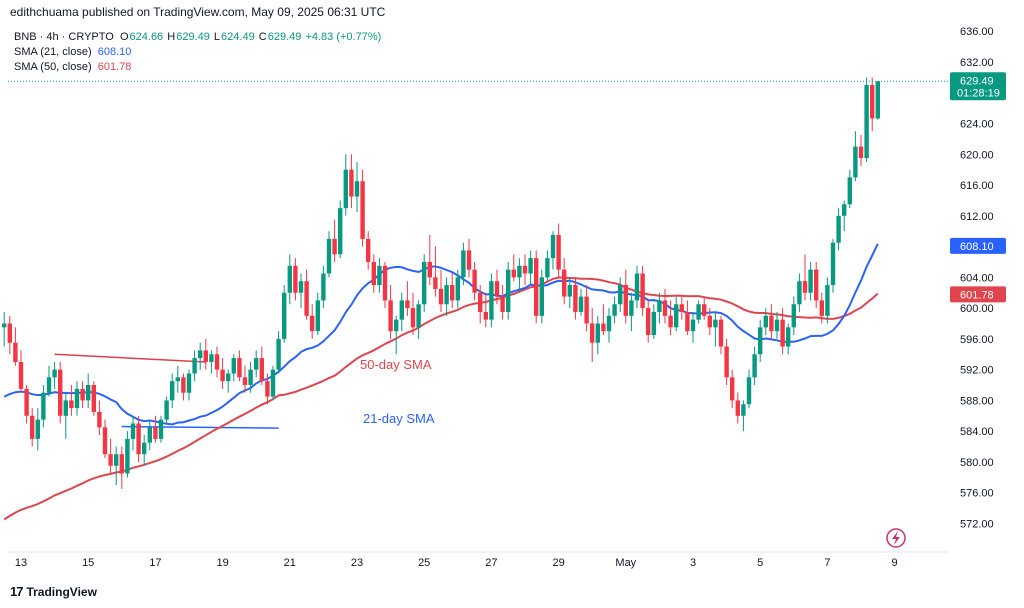  Describe the element at coordinates (200, 427) in the screenshot. I see `trendline-support` at that location.